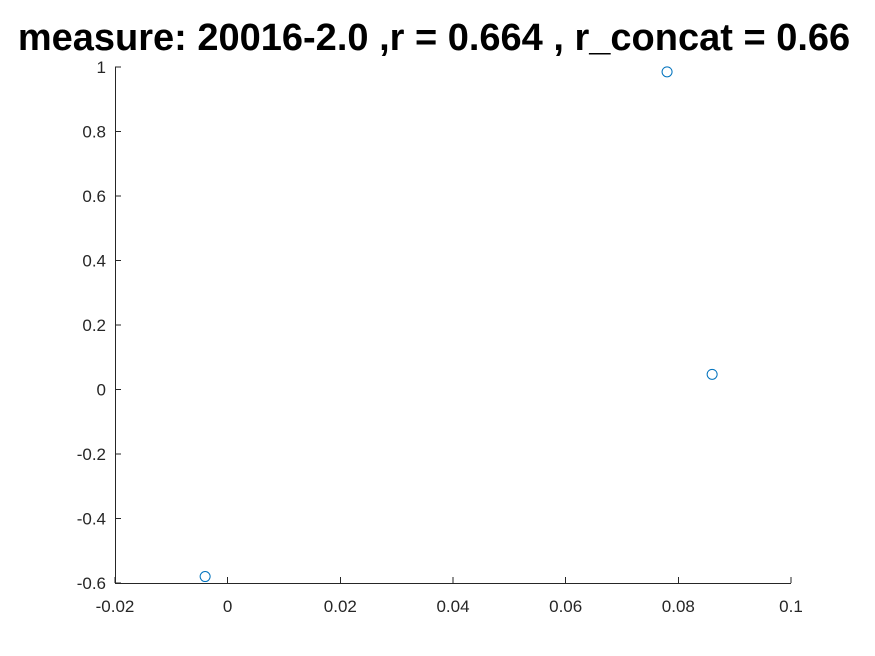 The height and width of the screenshot is (656, 875). What do you see at coordinates (101, 67) in the screenshot?
I see `y-tick-label: 1` at bounding box center [101, 67].